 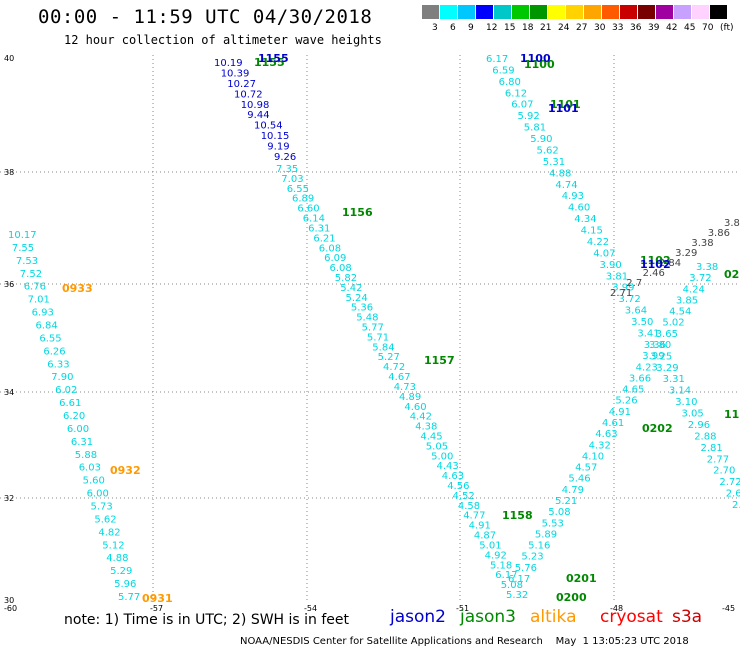 I want to click on swh-value: 2.7, so click(x=634, y=283).